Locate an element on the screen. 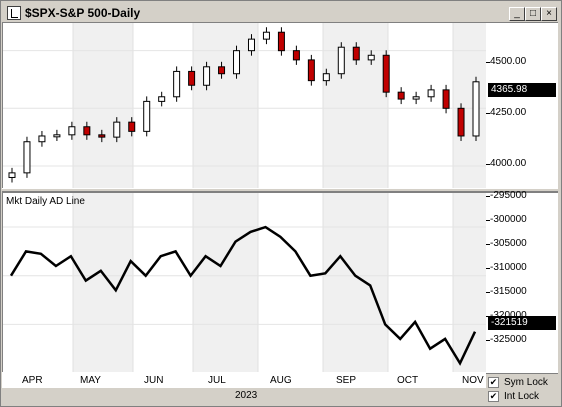 The width and height of the screenshot is (562, 407). int-lock-label: Int Lock is located at coordinates (522, 396).